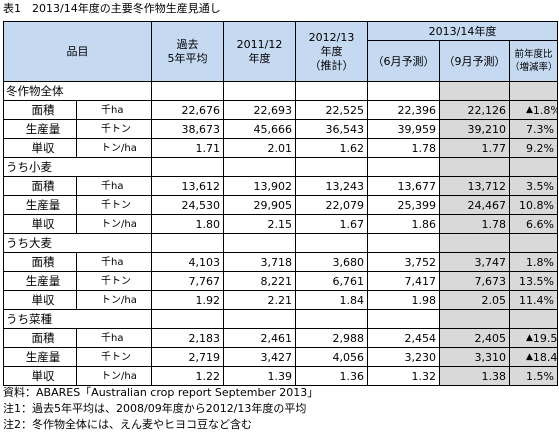 The width and height of the screenshot is (559, 436). What do you see at coordinates (331, 357) in the screenshot?
I see `value-2012: 4,056` at bounding box center [331, 357].